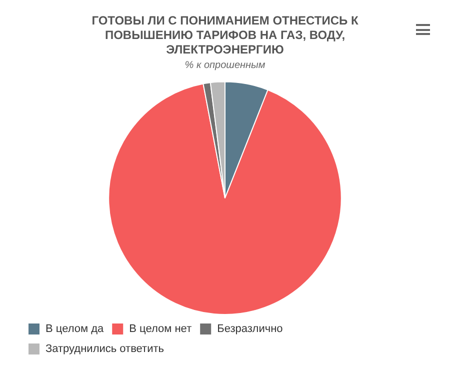  I want to click on legend-label: В целом да, so click(75, 329).